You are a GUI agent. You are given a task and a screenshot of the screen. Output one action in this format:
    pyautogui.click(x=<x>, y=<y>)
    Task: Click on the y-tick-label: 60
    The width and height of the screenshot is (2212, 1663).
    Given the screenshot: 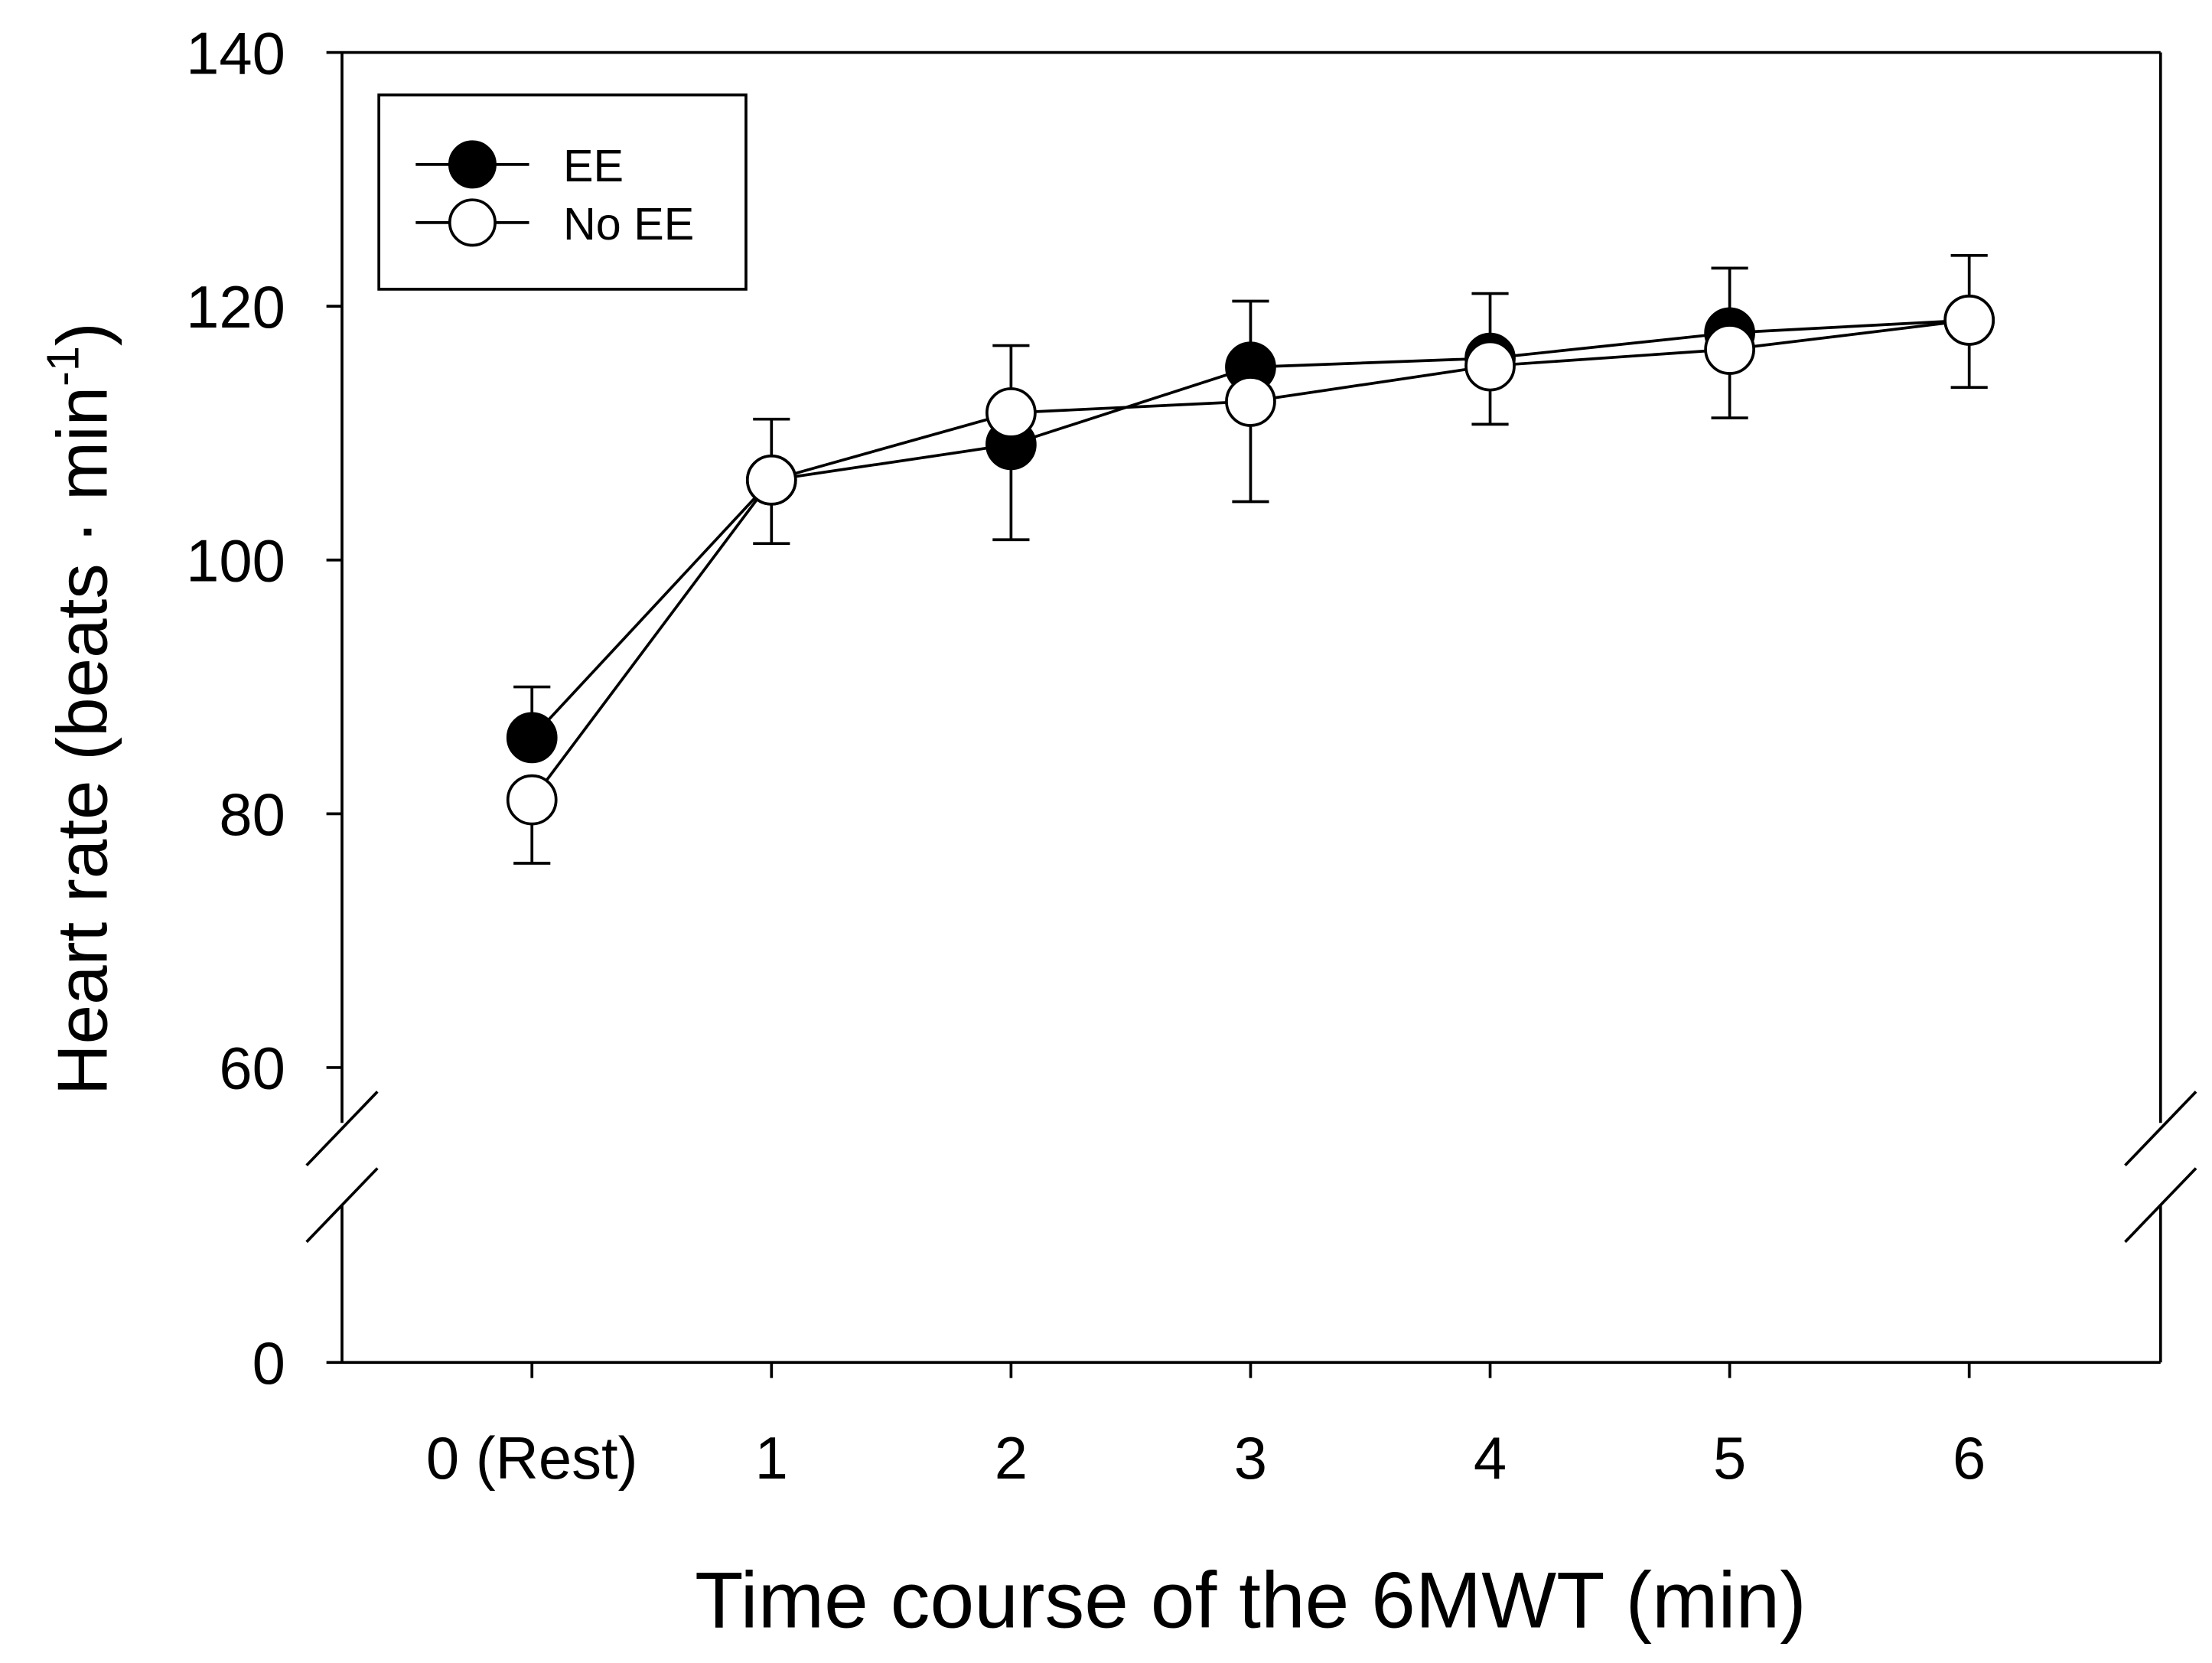 What is the action you would take?
    pyautogui.click(x=252, y=1069)
    